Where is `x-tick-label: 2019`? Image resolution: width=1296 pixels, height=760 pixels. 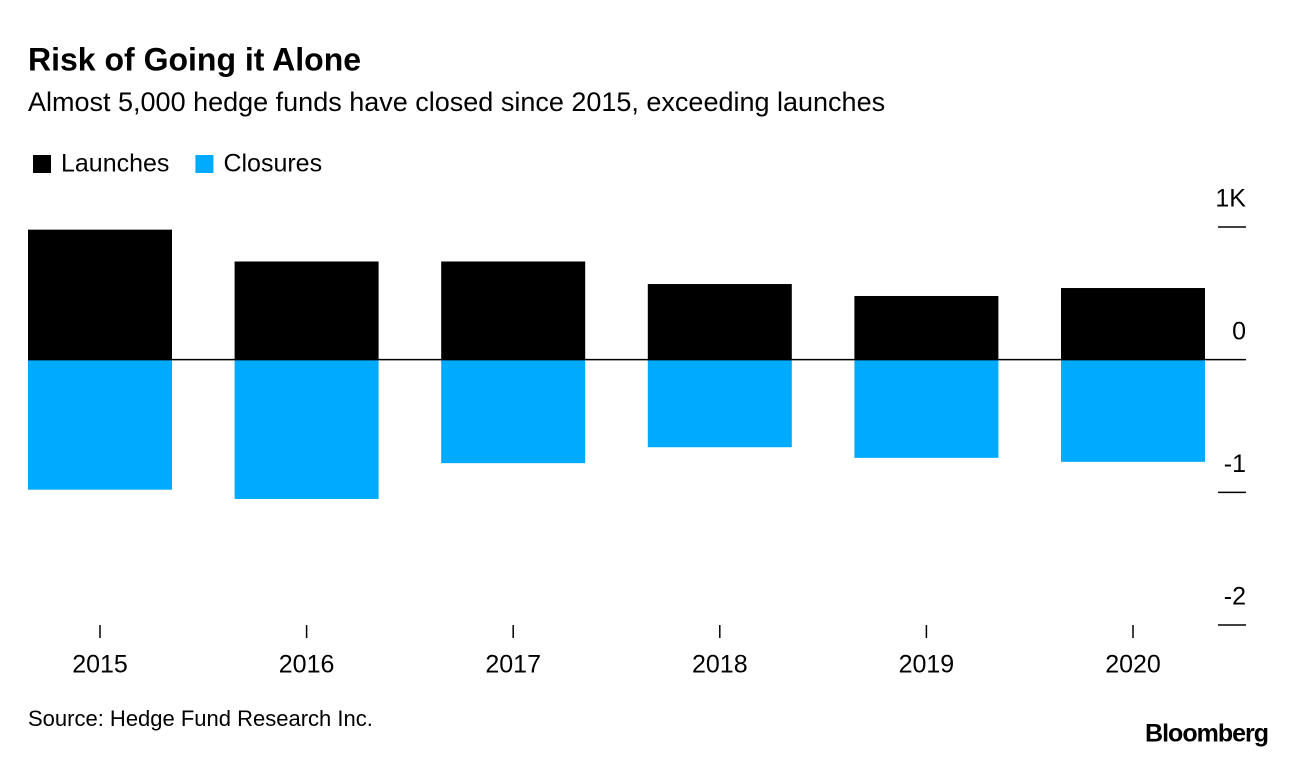 x-tick-label: 2019 is located at coordinates (927, 665).